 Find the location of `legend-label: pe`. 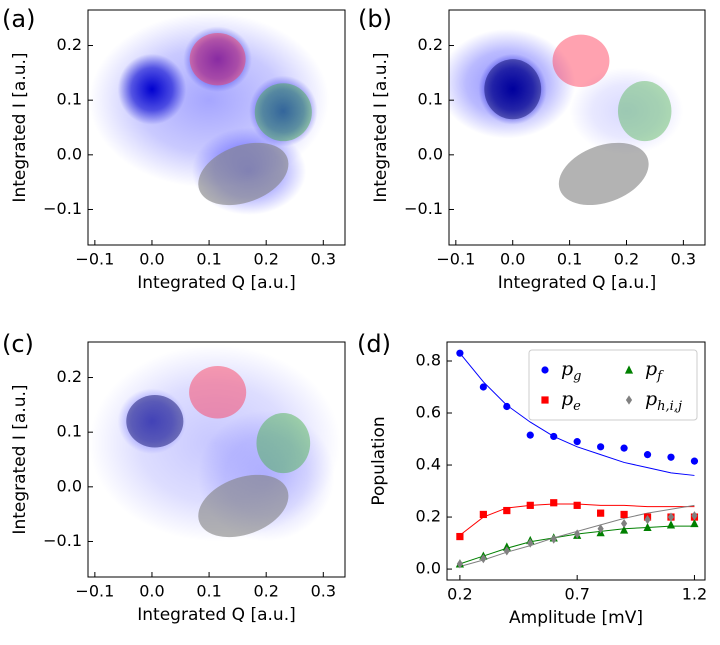

legend-label: pe is located at coordinates (571, 401).